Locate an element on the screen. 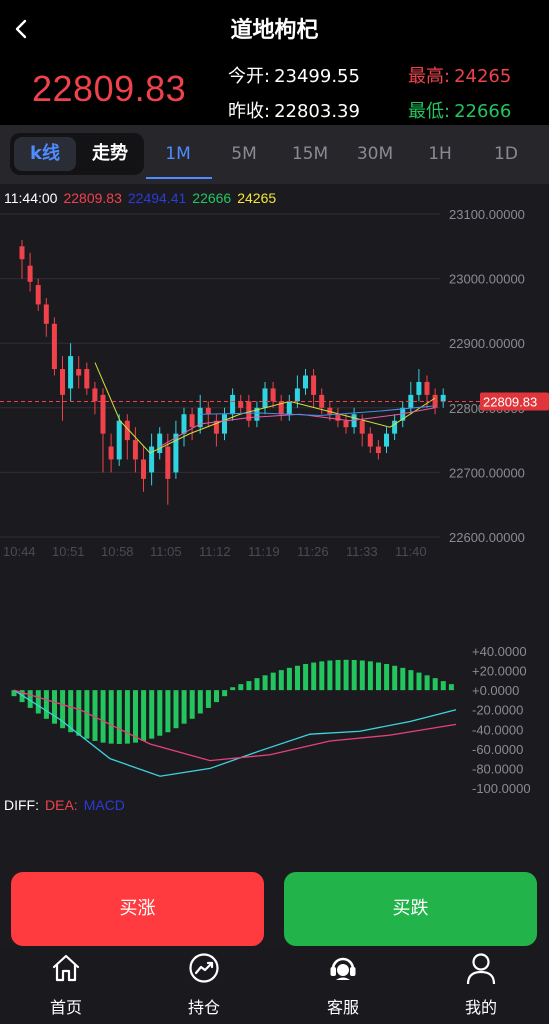  nav-mine-label: 我的 is located at coordinates (480, 1007).